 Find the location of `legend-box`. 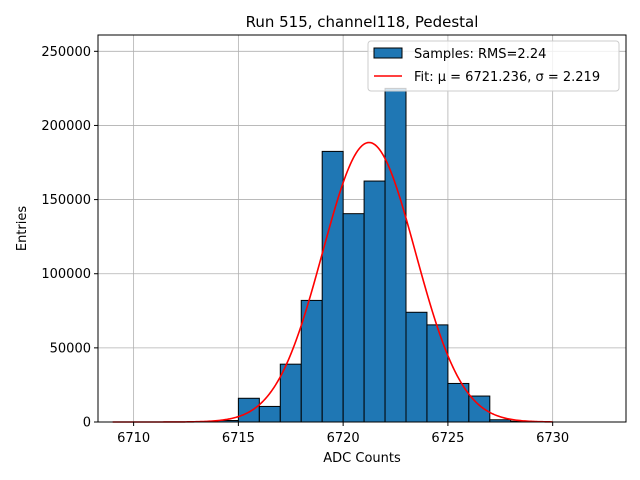

legend-box is located at coordinates (493, 66).